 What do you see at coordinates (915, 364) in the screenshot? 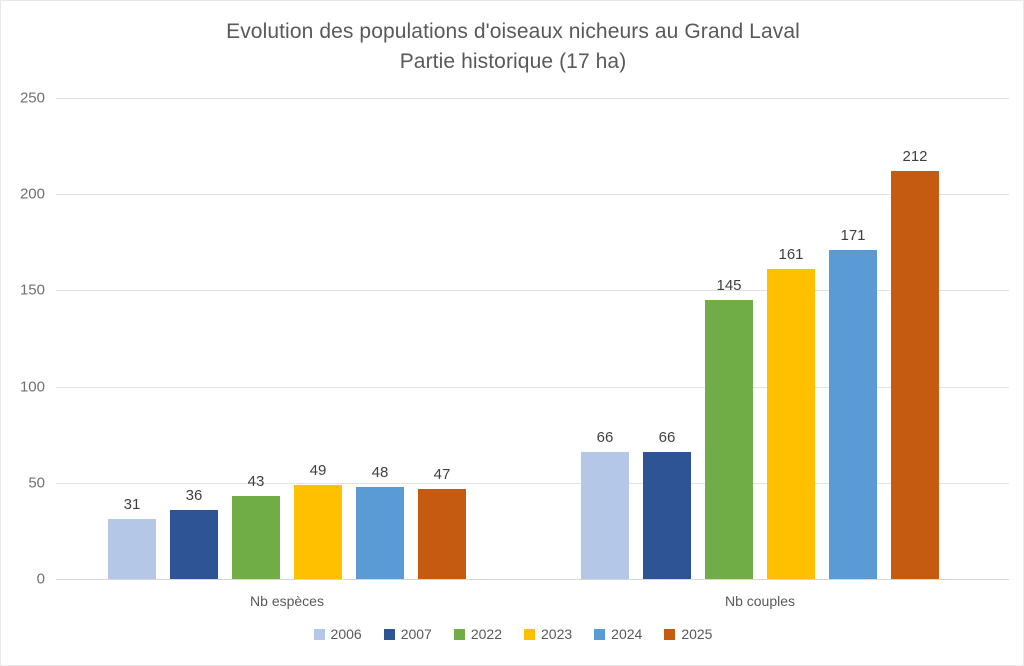
I see `bar-2025-nb-couples: 212` at bounding box center [915, 364].